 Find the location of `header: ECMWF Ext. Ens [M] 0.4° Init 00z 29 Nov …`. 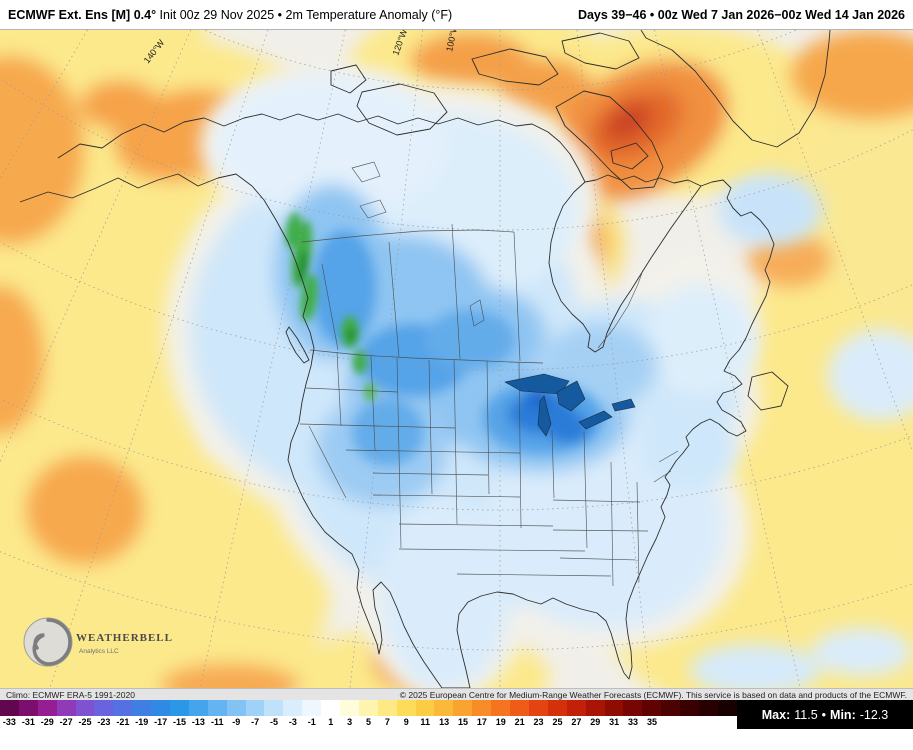

header: ECMWF Ext. Ens [M] 0.4° Init 00z 29 Nov … is located at coordinates (456, 15).